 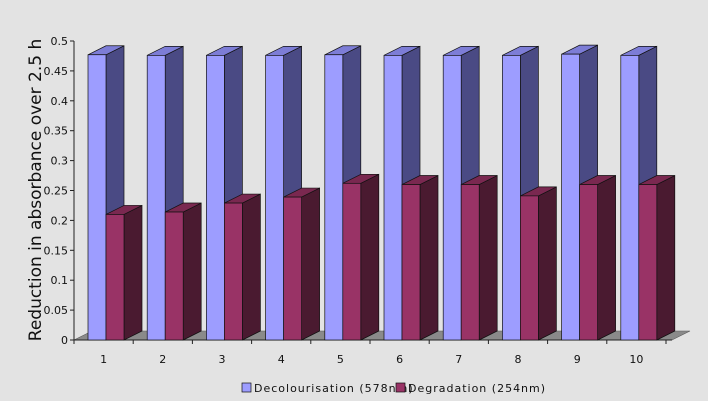 What do you see at coordinates (518, 359) in the screenshot?
I see `x-tick-label: 8` at bounding box center [518, 359].